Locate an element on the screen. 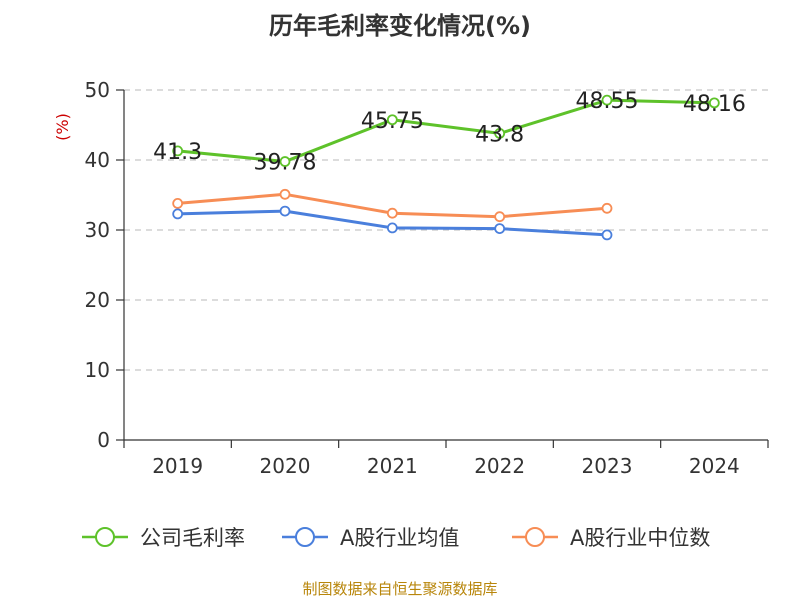 This screenshot has height=600, width=800. data-label: 43.8 is located at coordinates (499, 134).